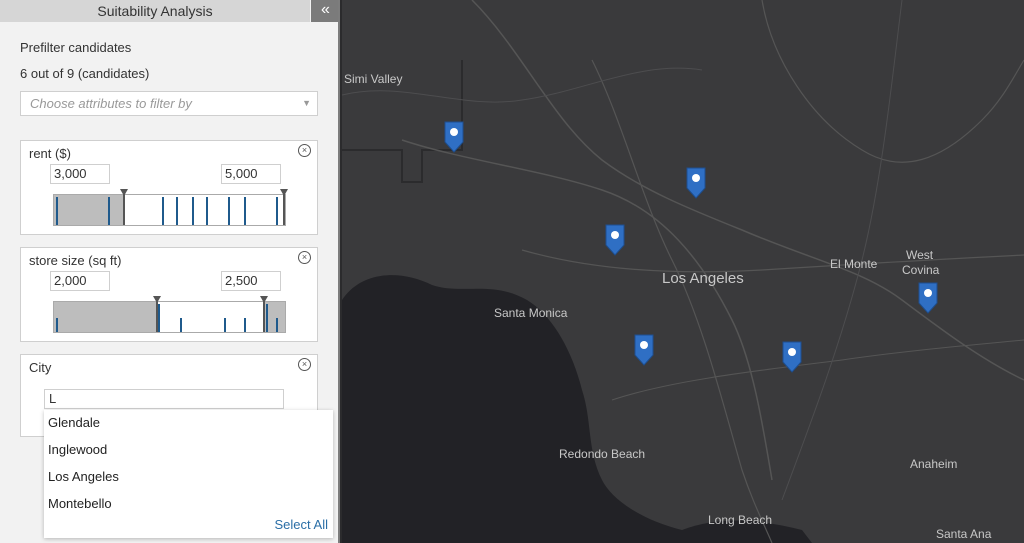  What do you see at coordinates (854, 264) in the screenshot?
I see `map-label-el-monte: El Monte` at bounding box center [854, 264].